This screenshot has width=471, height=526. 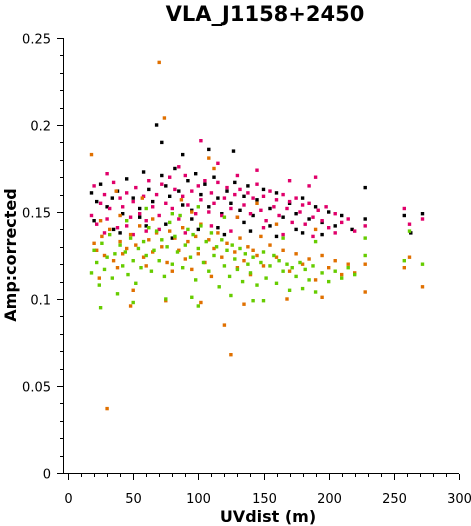 What do you see at coordinates (198, 499) in the screenshot?
I see `x-tick-label: 100` at bounding box center [198, 499].